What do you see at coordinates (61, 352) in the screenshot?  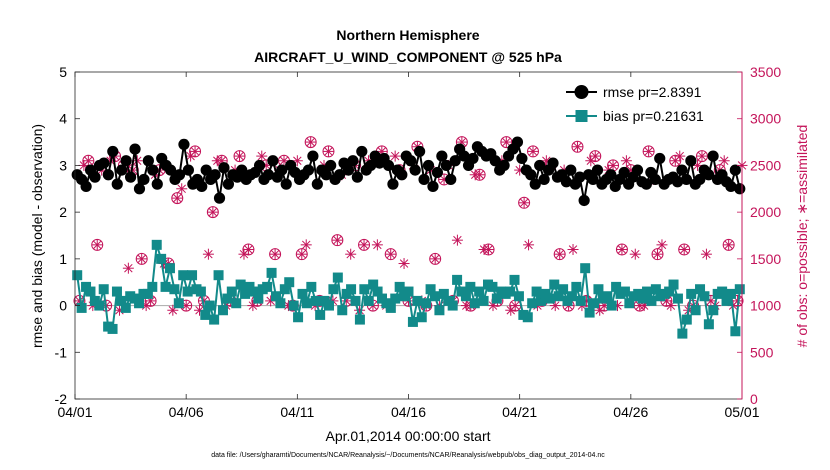 I see `y-left-tick-label: -1` at bounding box center [61, 352].